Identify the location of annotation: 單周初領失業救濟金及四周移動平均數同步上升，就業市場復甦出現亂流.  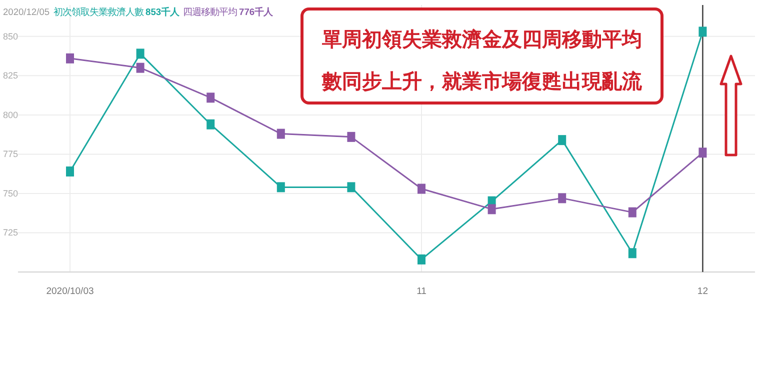
(482, 60).